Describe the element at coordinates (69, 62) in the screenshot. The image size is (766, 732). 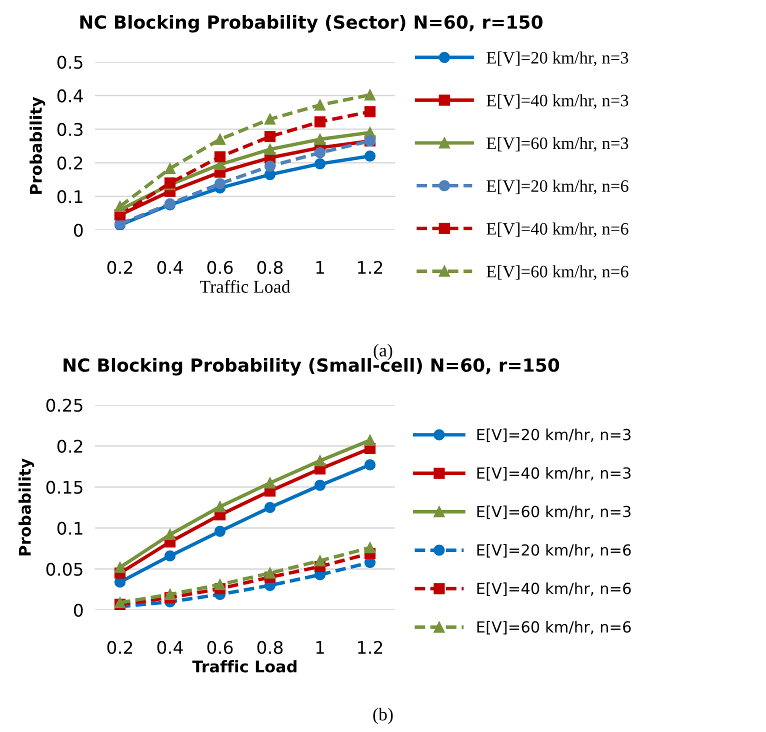
I see `y-tick-label: 0.5` at that location.